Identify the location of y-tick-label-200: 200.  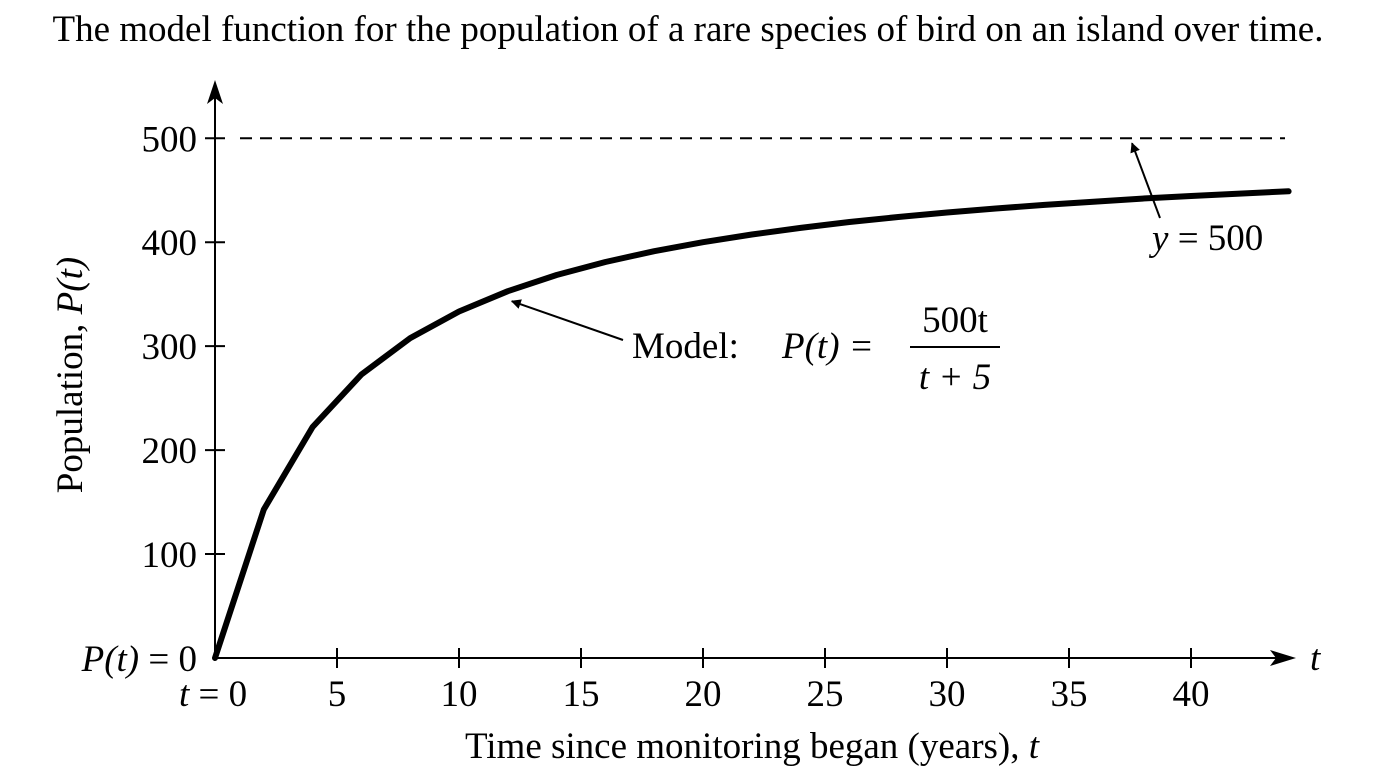
(170, 451).